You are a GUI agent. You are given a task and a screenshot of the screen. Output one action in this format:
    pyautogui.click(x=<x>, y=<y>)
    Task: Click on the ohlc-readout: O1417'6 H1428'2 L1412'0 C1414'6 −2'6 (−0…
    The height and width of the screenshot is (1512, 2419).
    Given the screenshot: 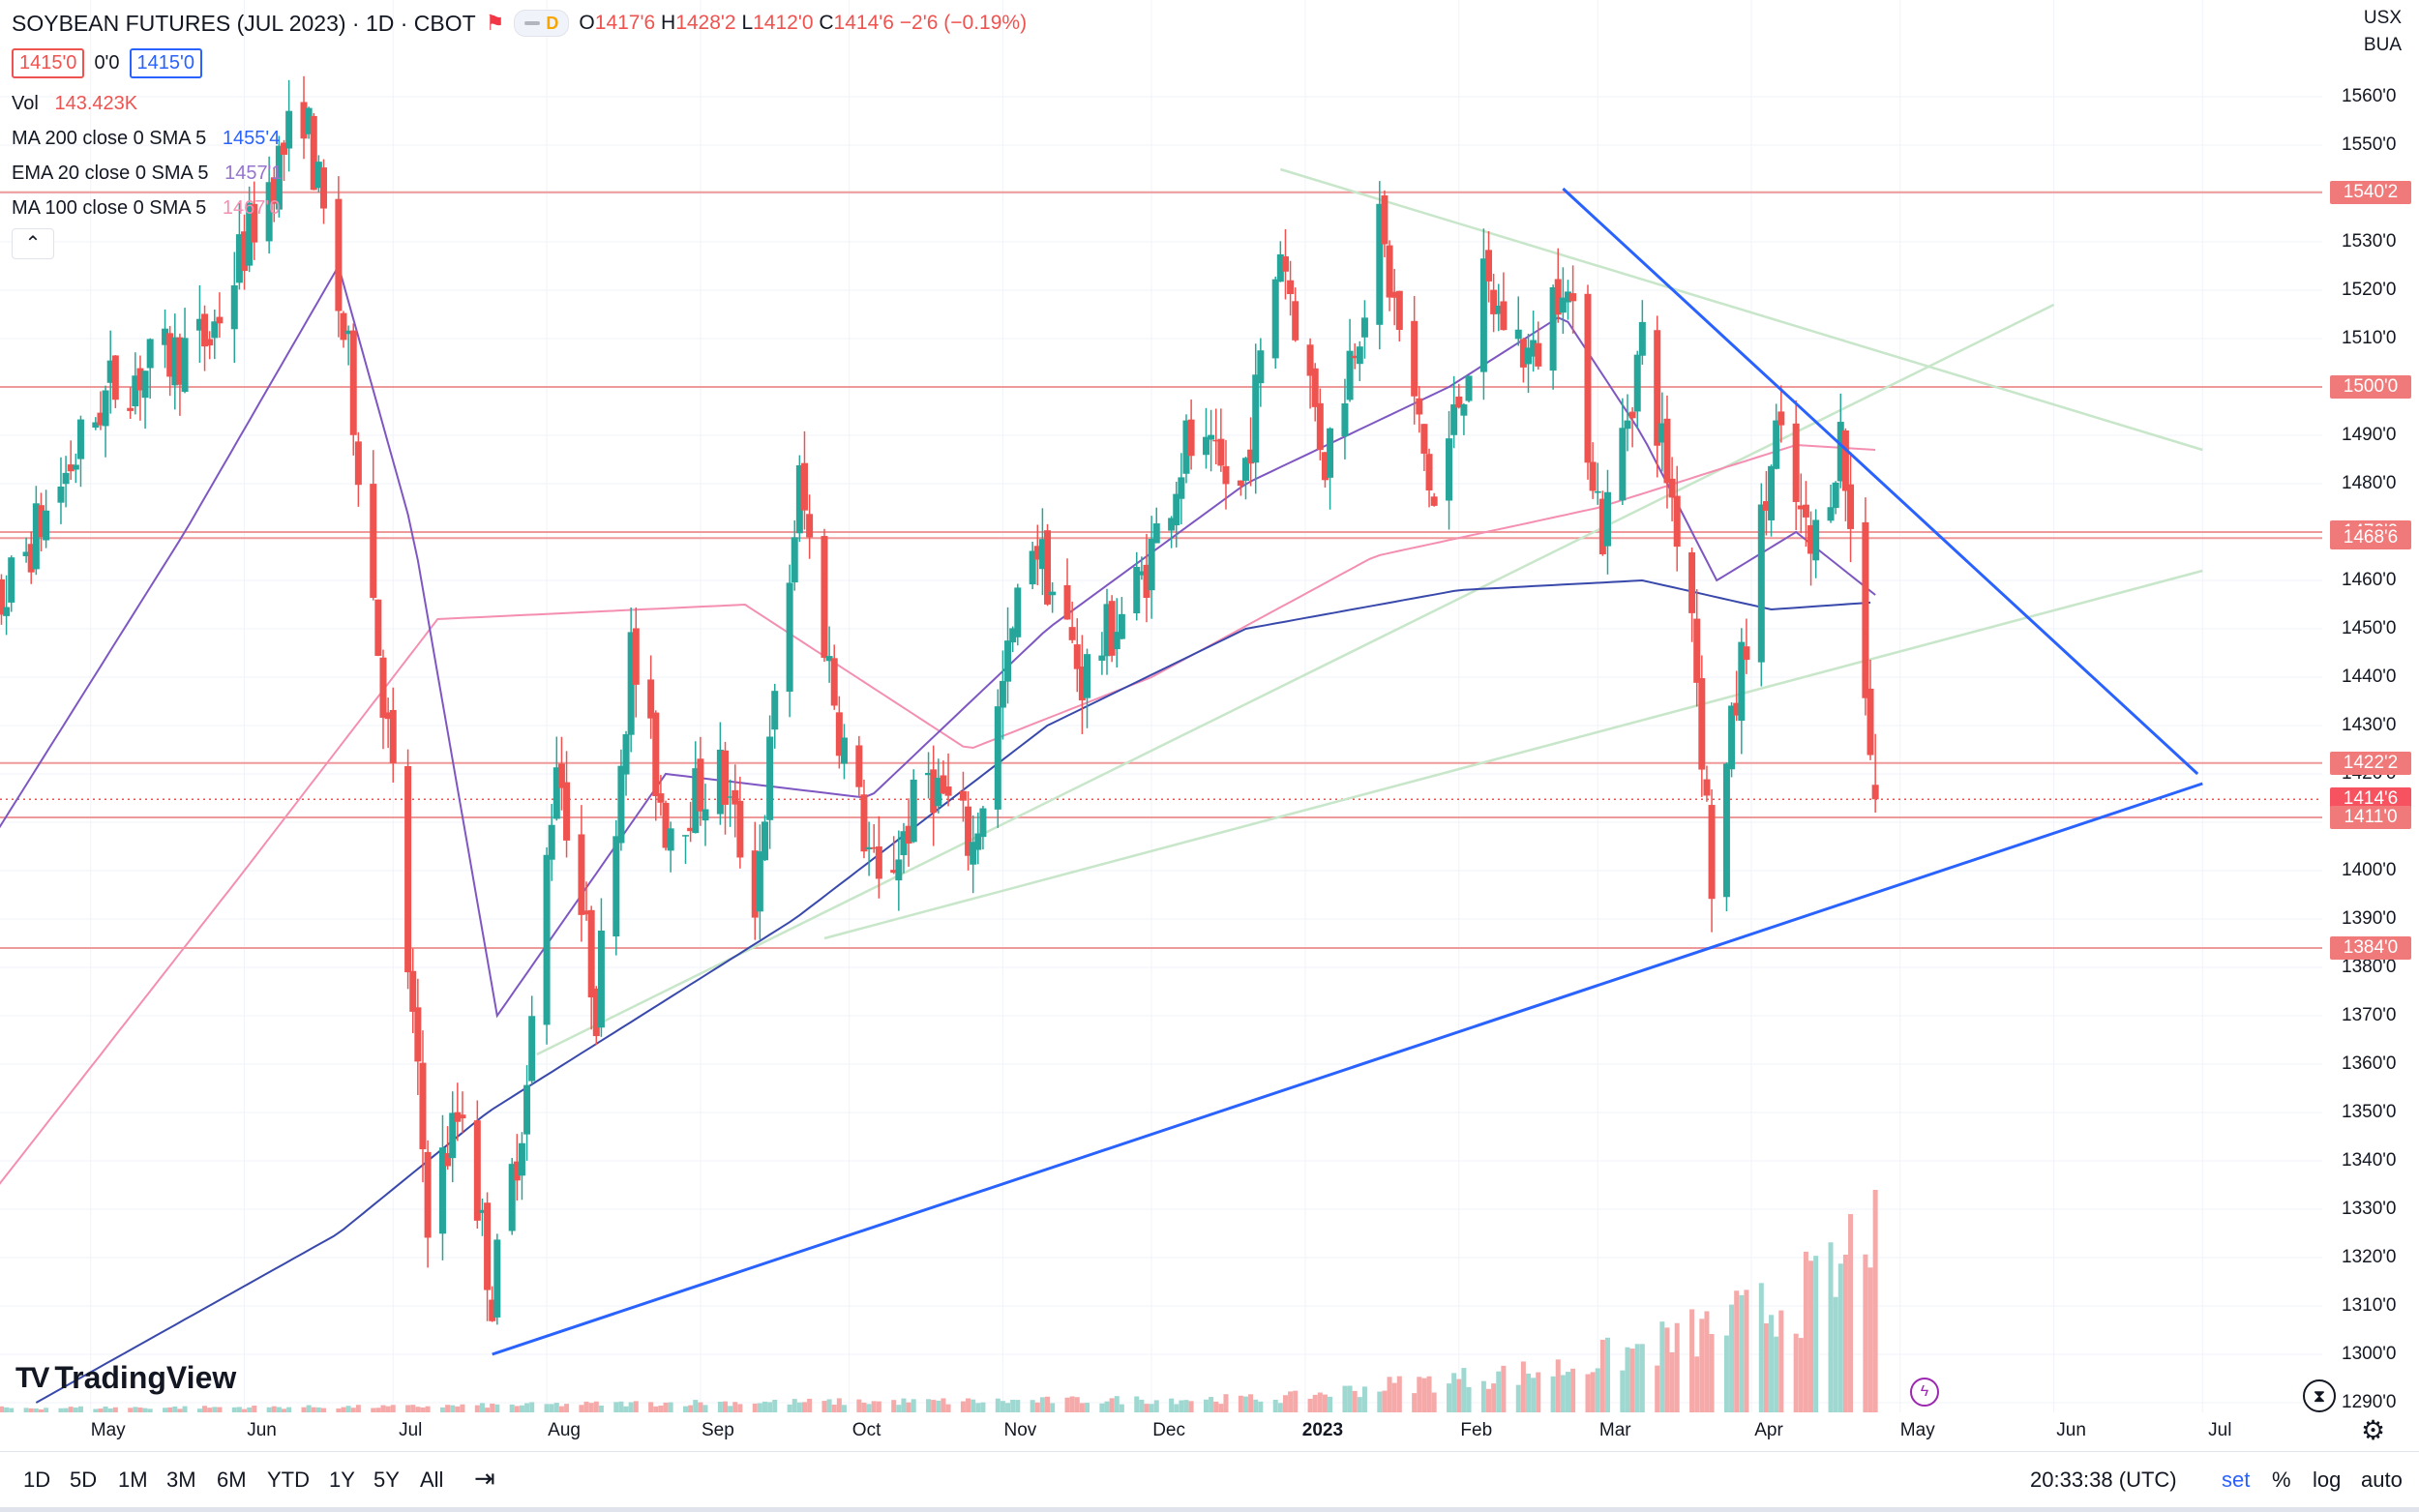 What is the action you would take?
    pyautogui.click(x=803, y=23)
    